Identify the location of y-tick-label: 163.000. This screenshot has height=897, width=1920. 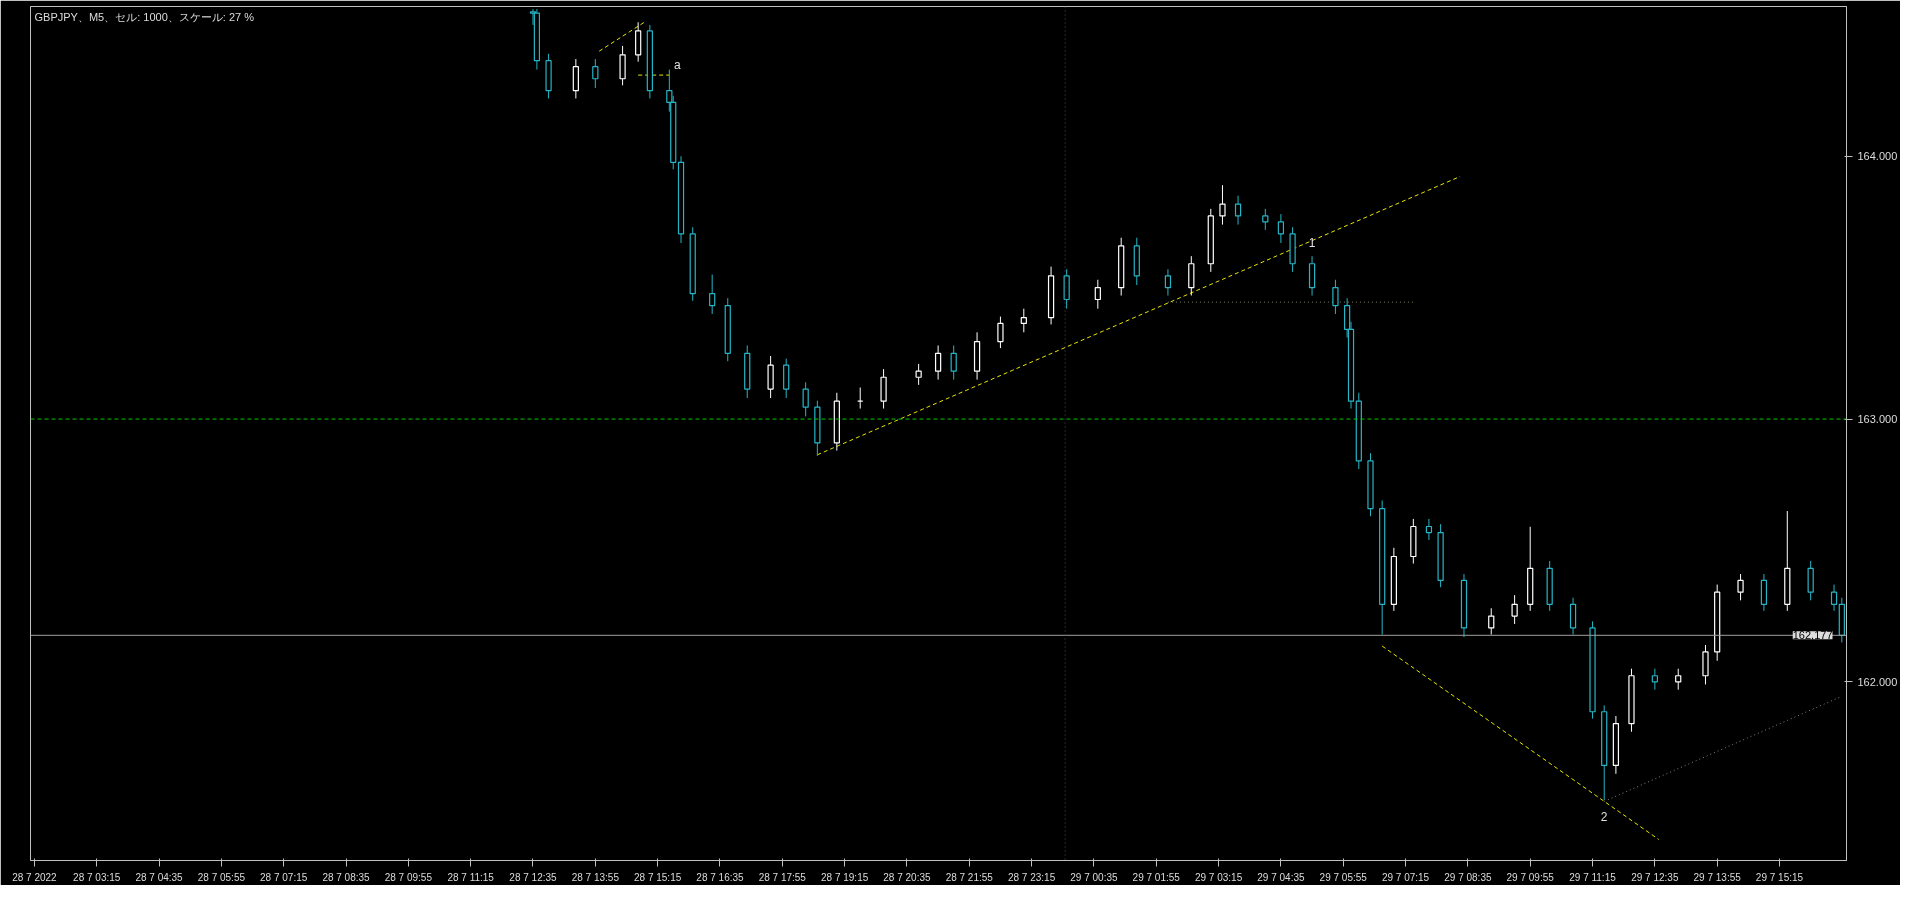
(1877, 419).